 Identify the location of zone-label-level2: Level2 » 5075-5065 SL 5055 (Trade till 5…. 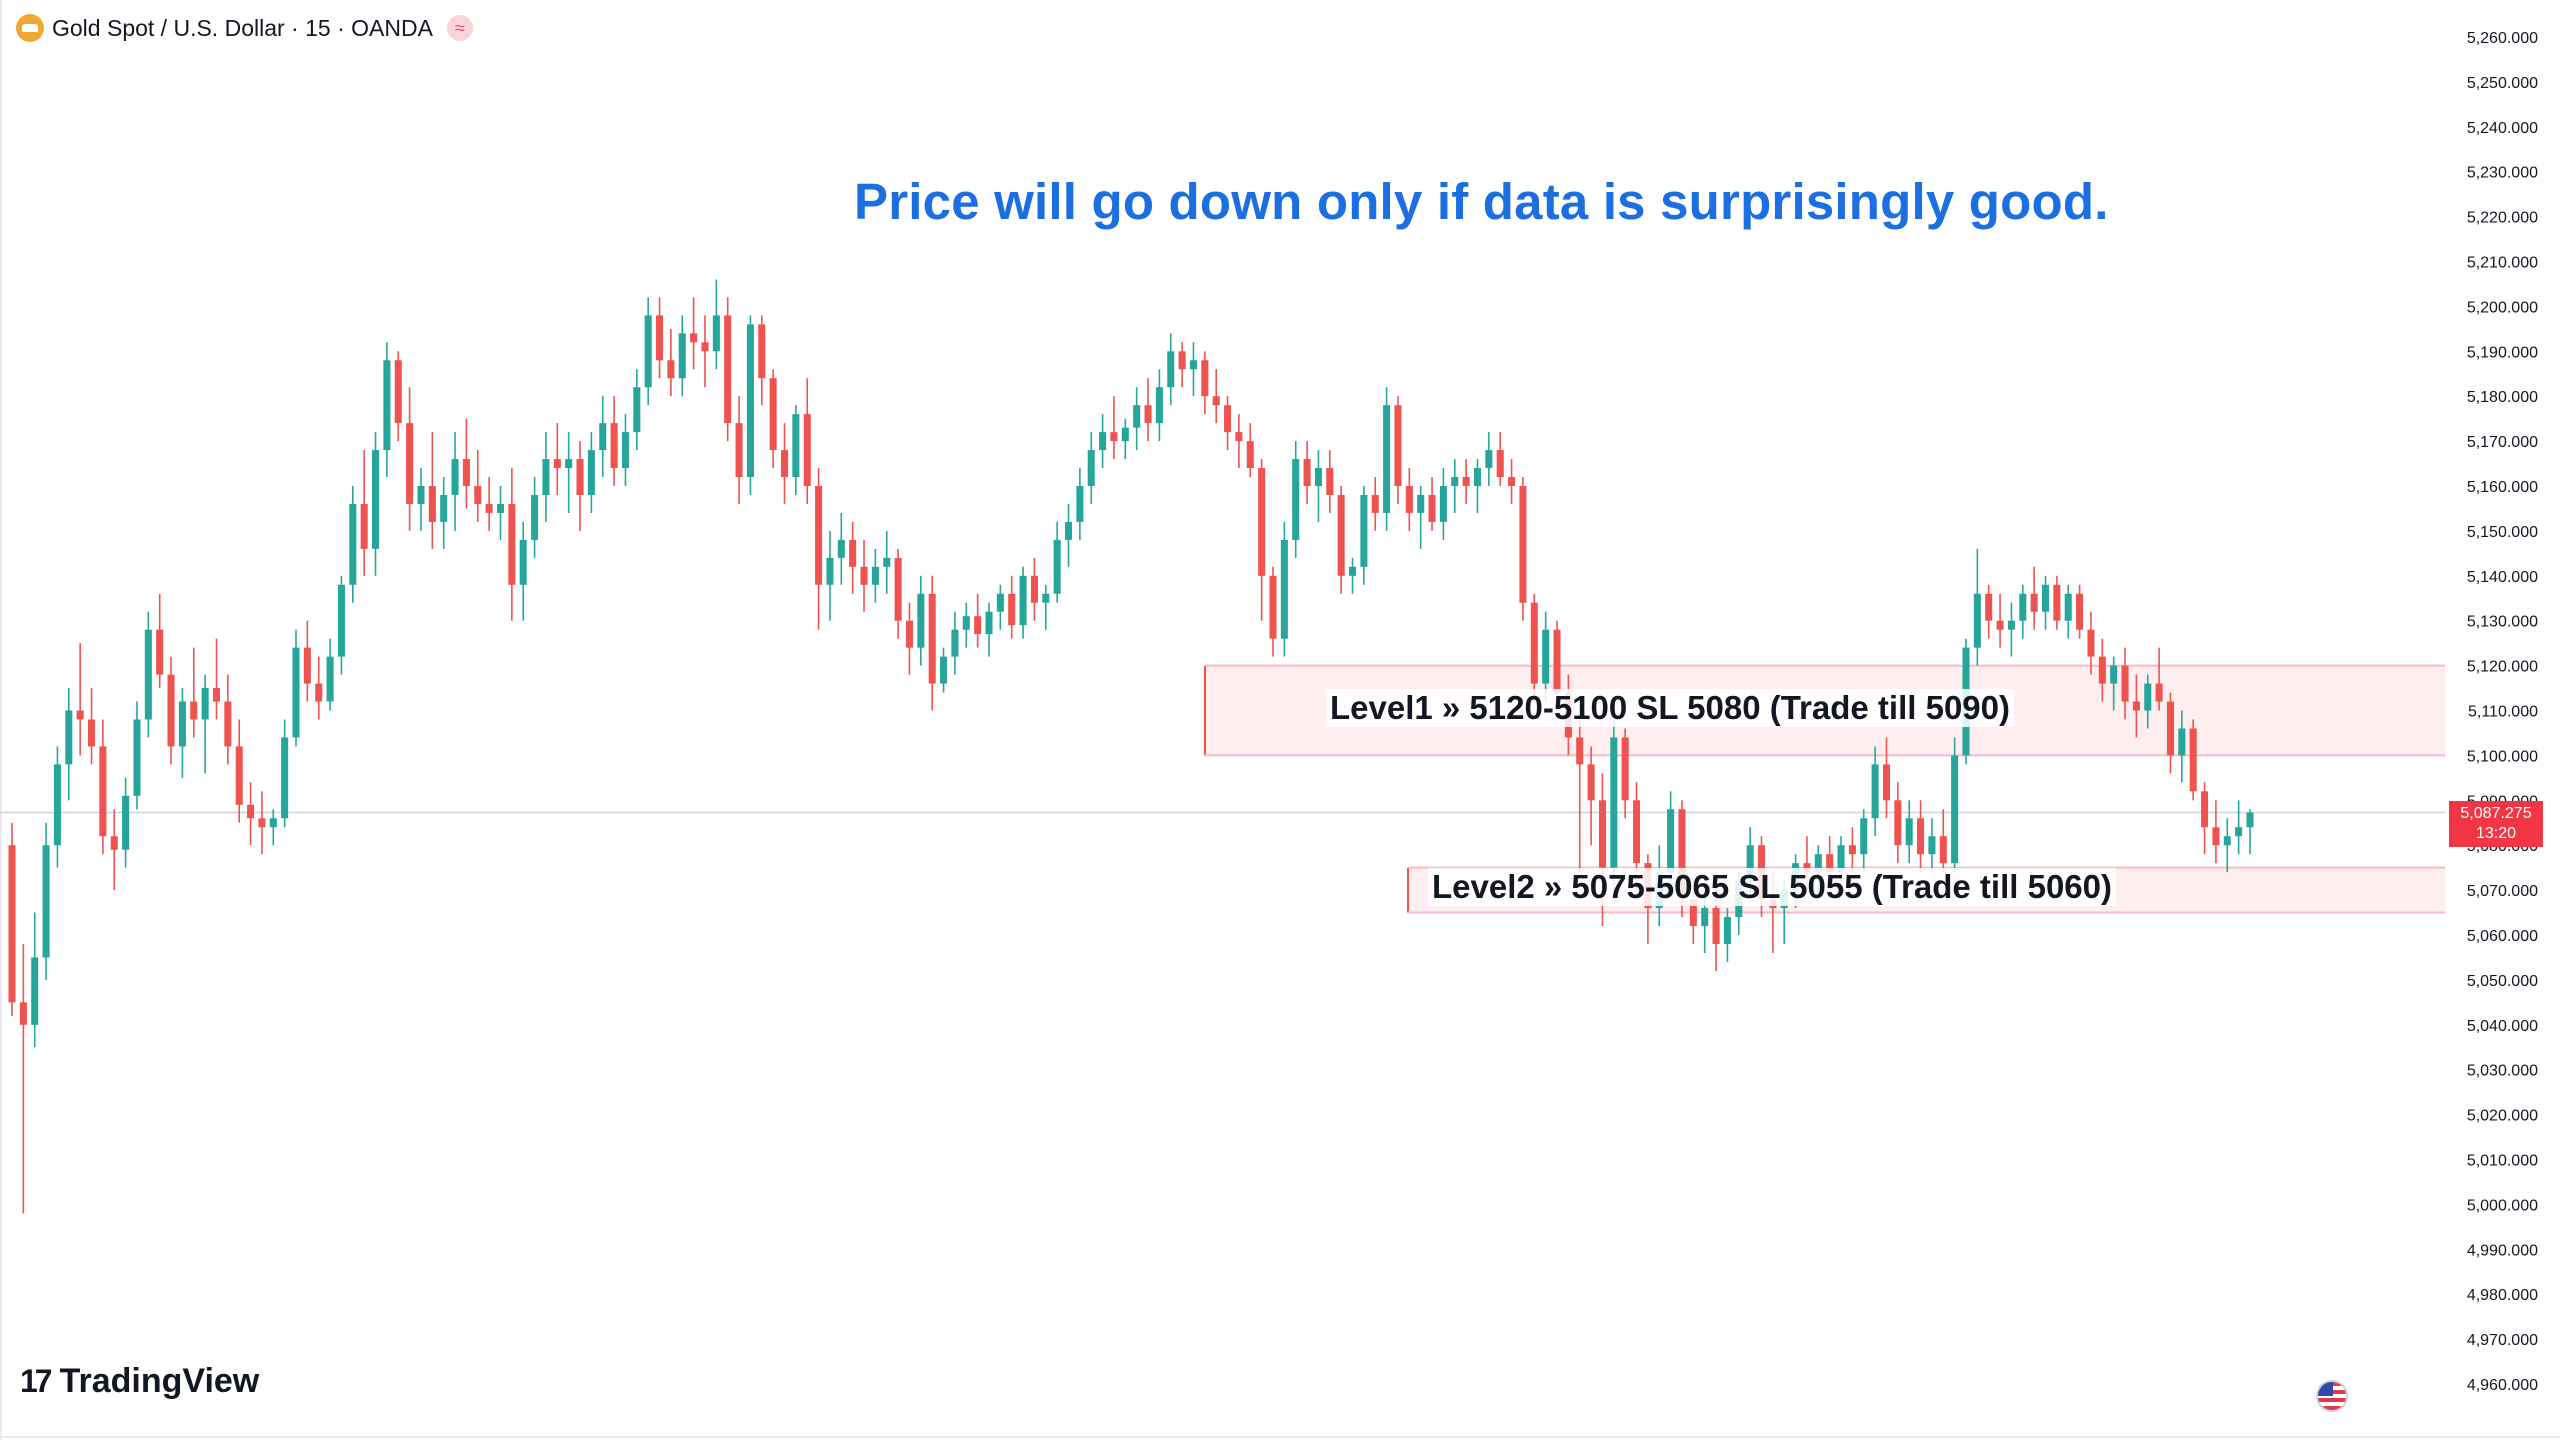
(1772, 887).